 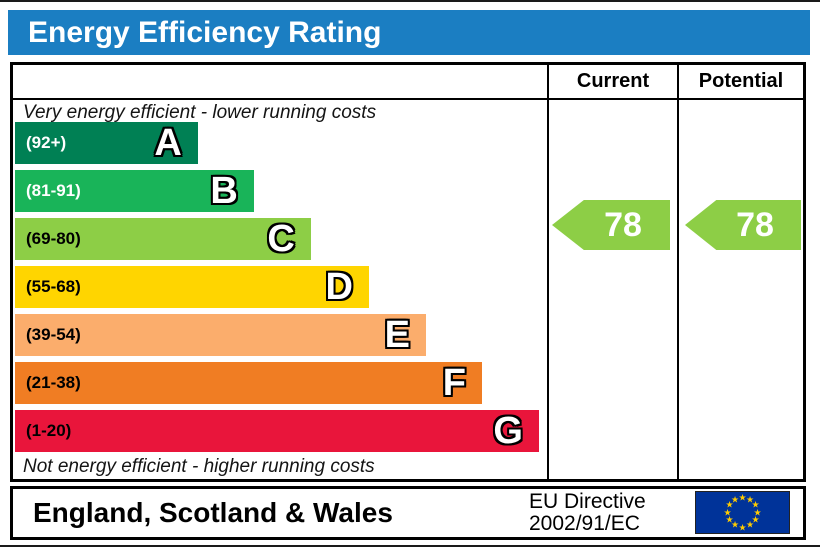 What do you see at coordinates (508, 431) in the screenshot?
I see `band-letter: G` at bounding box center [508, 431].